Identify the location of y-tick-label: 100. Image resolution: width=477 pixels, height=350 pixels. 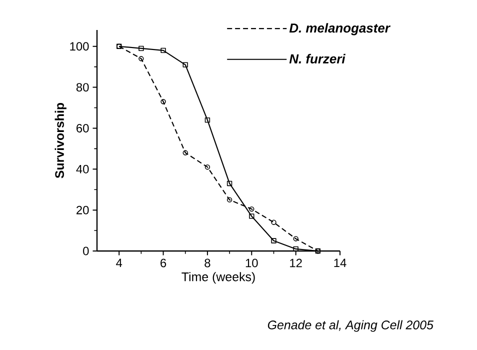
(79, 46).